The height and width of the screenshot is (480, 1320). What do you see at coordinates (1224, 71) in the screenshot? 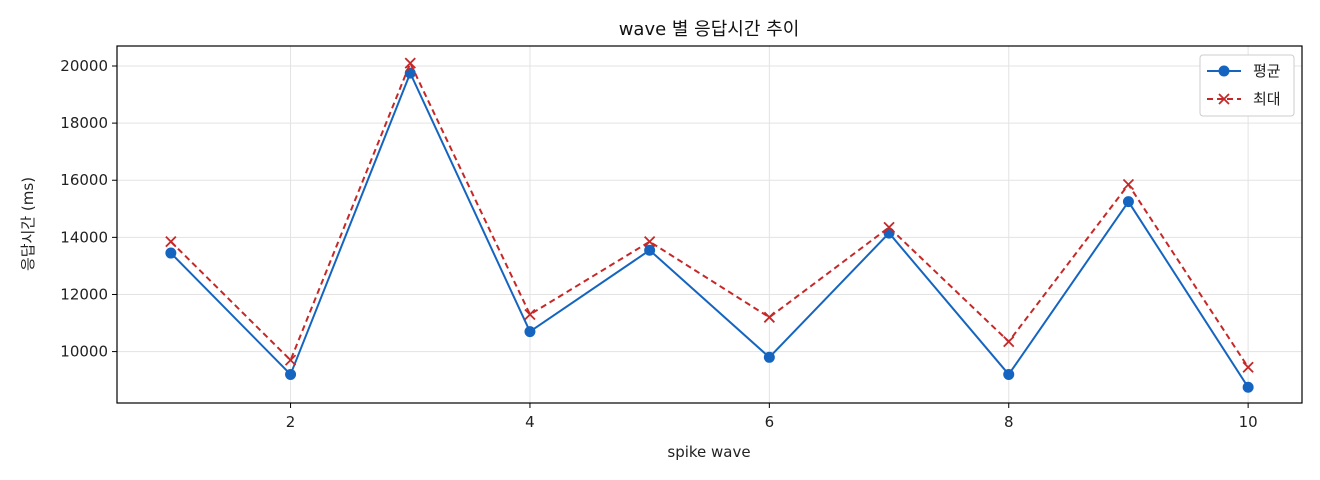
I see `legend-marker-avg` at bounding box center [1224, 71].